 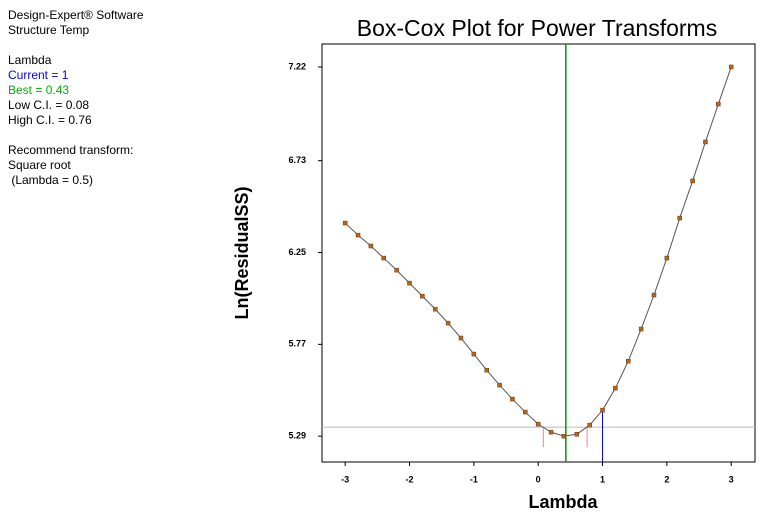 I want to click on low-ci: Low C.I. = 0.08, so click(x=49, y=105).